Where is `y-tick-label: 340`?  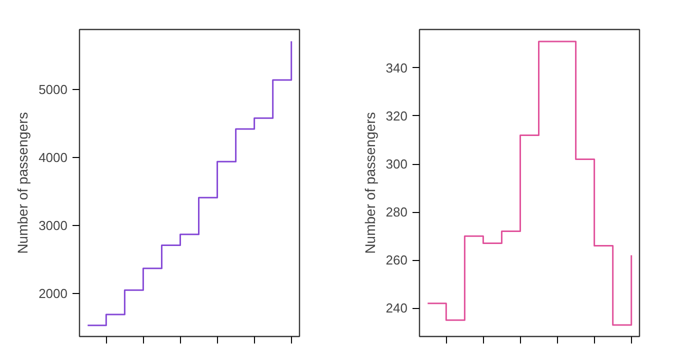
y-tick-label: 340 is located at coordinates (397, 68).